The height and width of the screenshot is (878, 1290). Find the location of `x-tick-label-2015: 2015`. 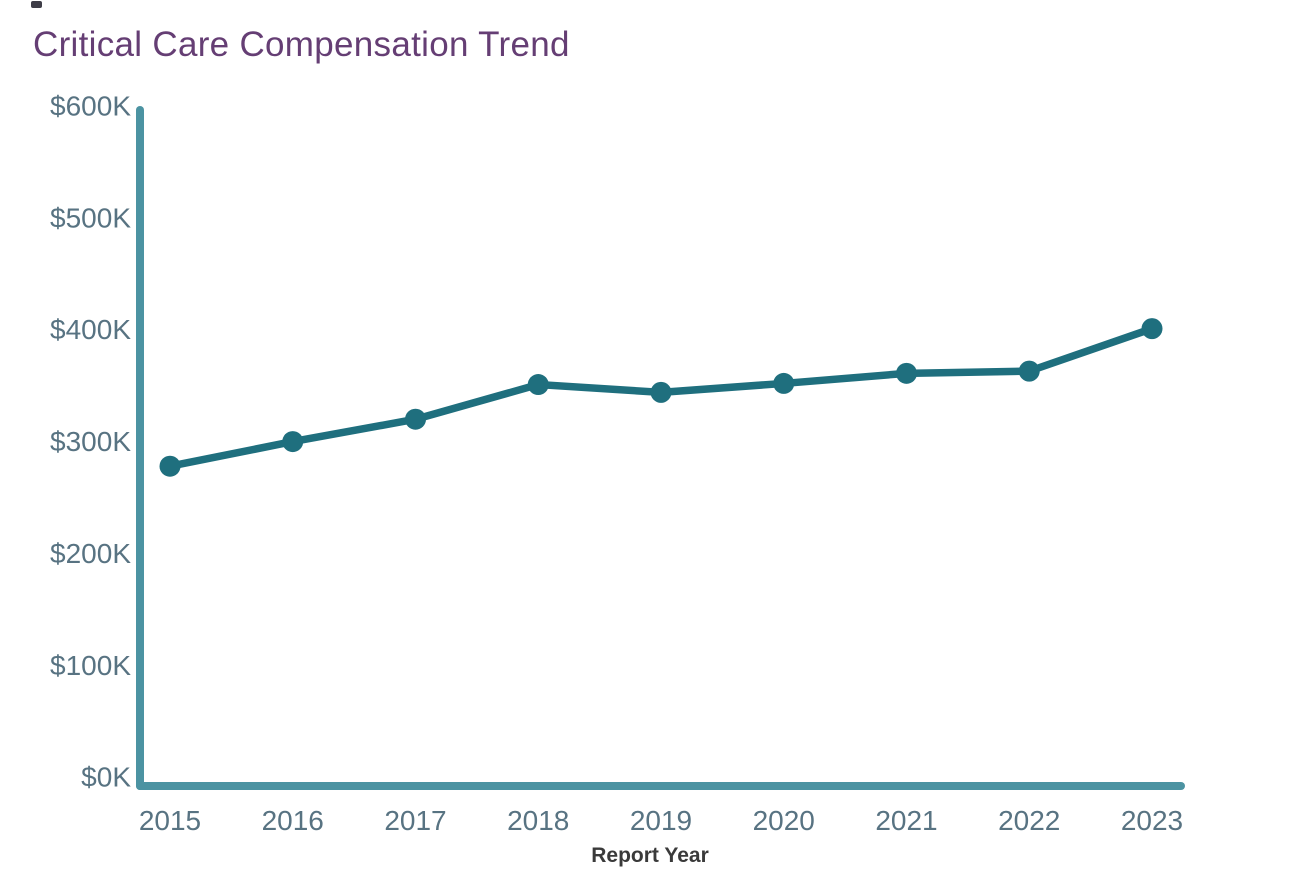

x-tick-label-2015: 2015 is located at coordinates (170, 820).